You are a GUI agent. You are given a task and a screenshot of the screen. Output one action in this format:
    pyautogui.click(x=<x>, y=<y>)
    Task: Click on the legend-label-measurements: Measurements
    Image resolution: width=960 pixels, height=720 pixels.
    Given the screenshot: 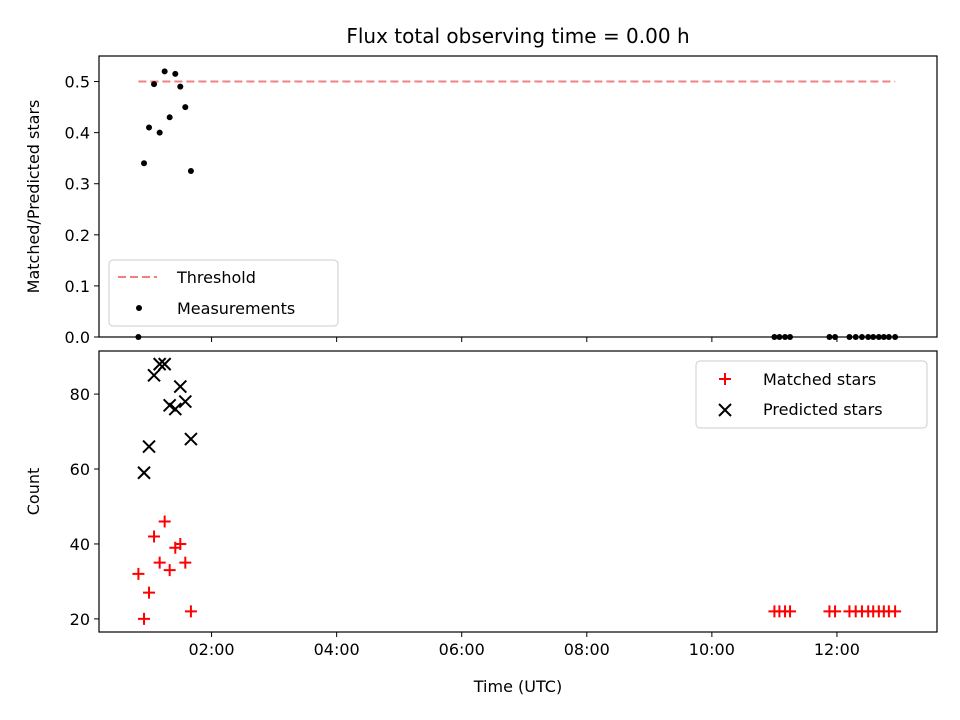 What is the action you would take?
    pyautogui.click(x=236, y=308)
    